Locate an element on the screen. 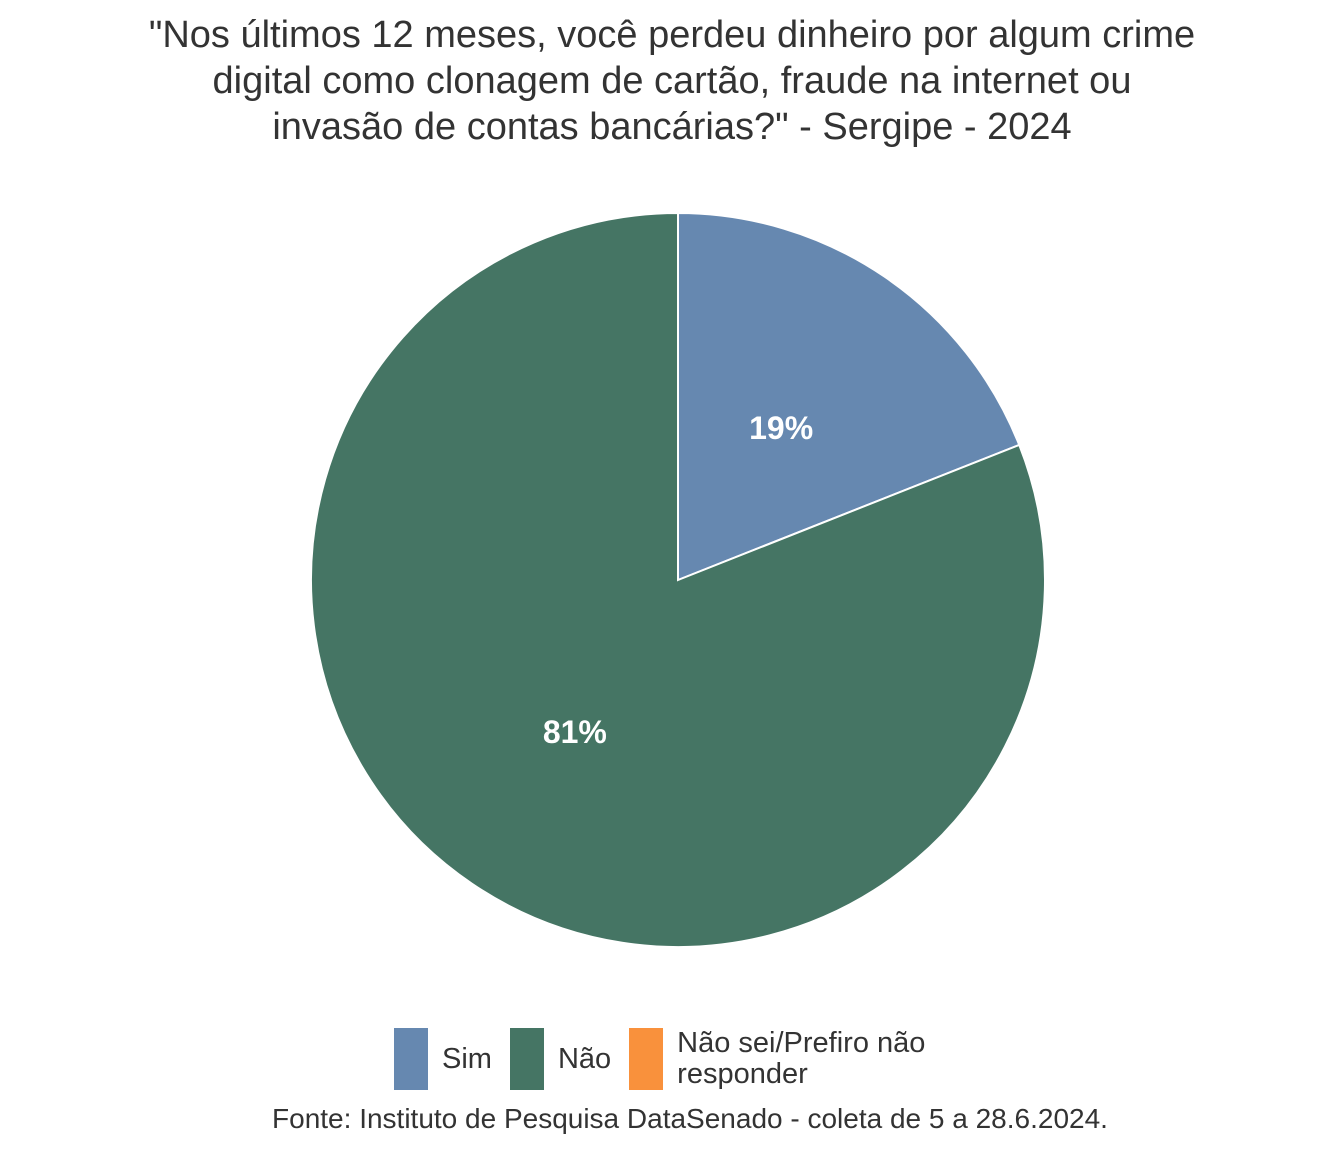  legend-item-nao-sei: Não sei/Prefiro não responder is located at coordinates (798, 1059).